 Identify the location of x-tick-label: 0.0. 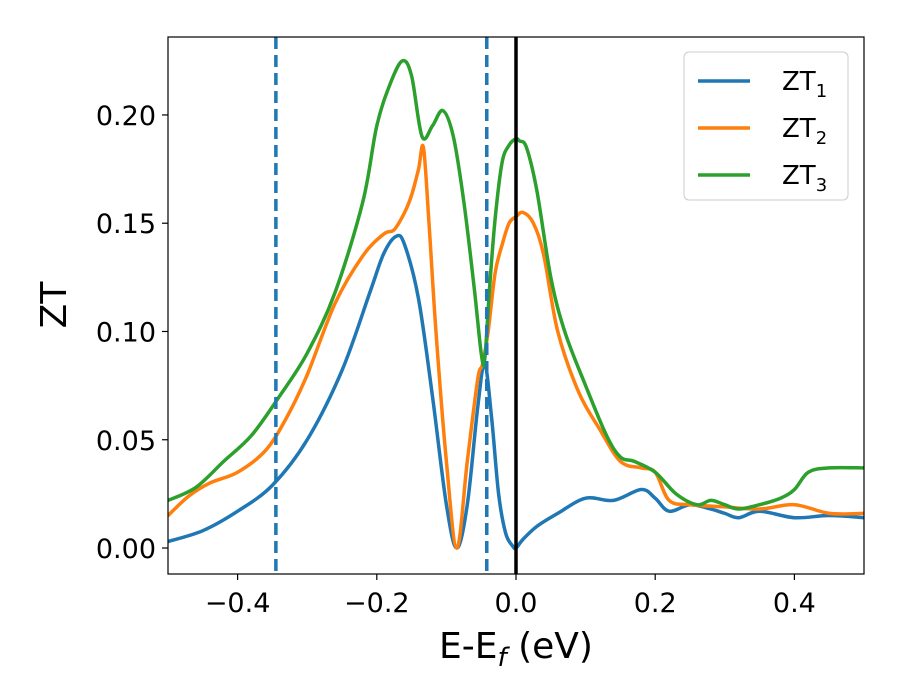
(516, 603).